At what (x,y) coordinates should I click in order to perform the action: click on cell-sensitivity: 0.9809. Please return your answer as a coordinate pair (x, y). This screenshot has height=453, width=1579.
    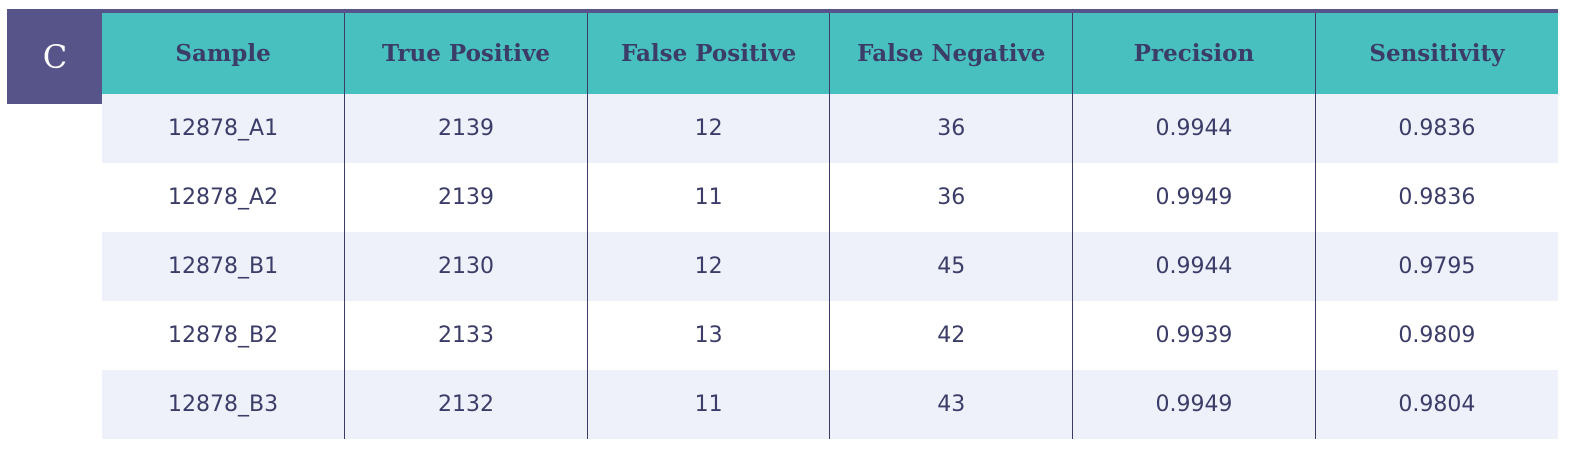
    Looking at the image, I should click on (1436, 335).